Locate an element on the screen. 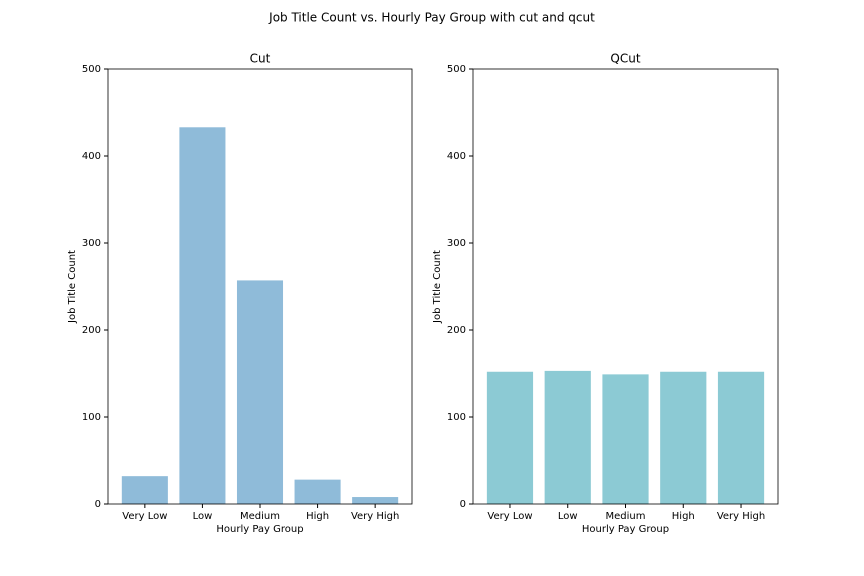  axes-title: QCut is located at coordinates (625, 59).